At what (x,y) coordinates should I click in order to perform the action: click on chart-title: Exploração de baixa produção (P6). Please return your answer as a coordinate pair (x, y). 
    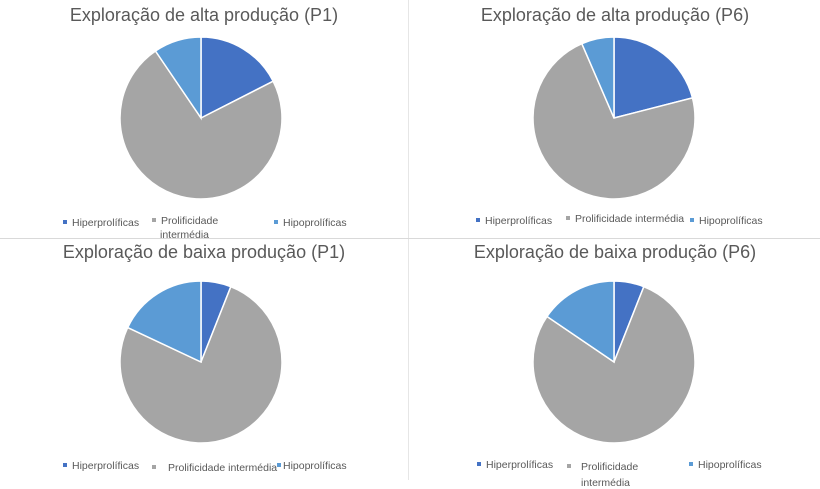
    Looking at the image, I should click on (615, 252).